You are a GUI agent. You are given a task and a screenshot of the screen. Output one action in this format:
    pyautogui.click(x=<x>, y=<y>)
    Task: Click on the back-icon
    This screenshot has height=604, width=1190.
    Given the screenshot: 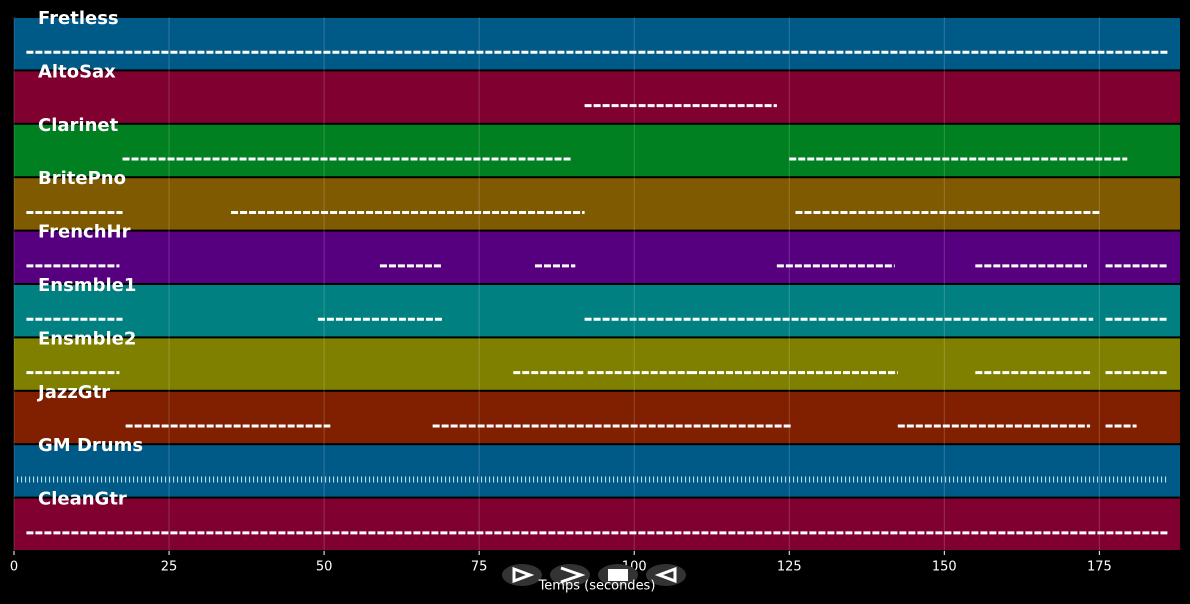 What is the action you would take?
    pyautogui.click(x=665, y=575)
    